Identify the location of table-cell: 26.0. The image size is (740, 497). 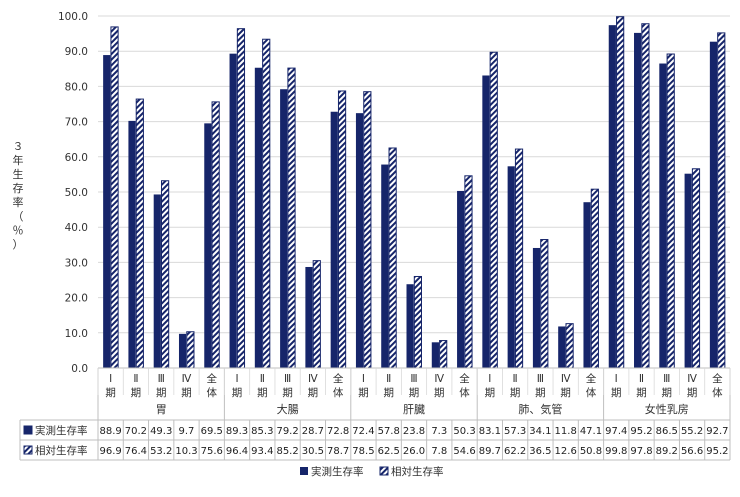
(414, 451).